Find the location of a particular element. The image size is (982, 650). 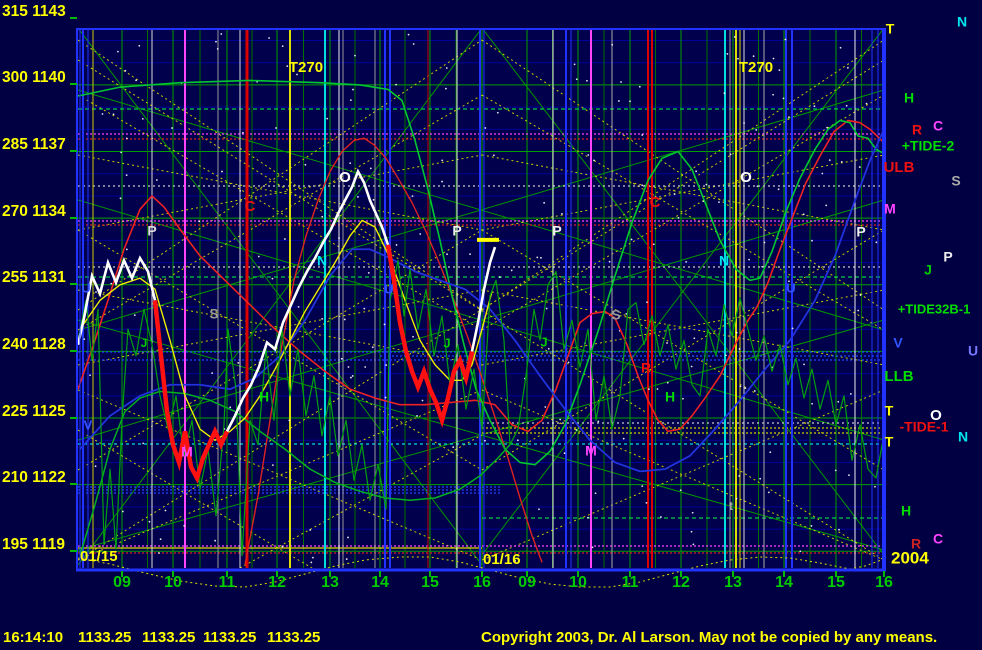

series-yellow-ma is located at coordinates (286, 330).